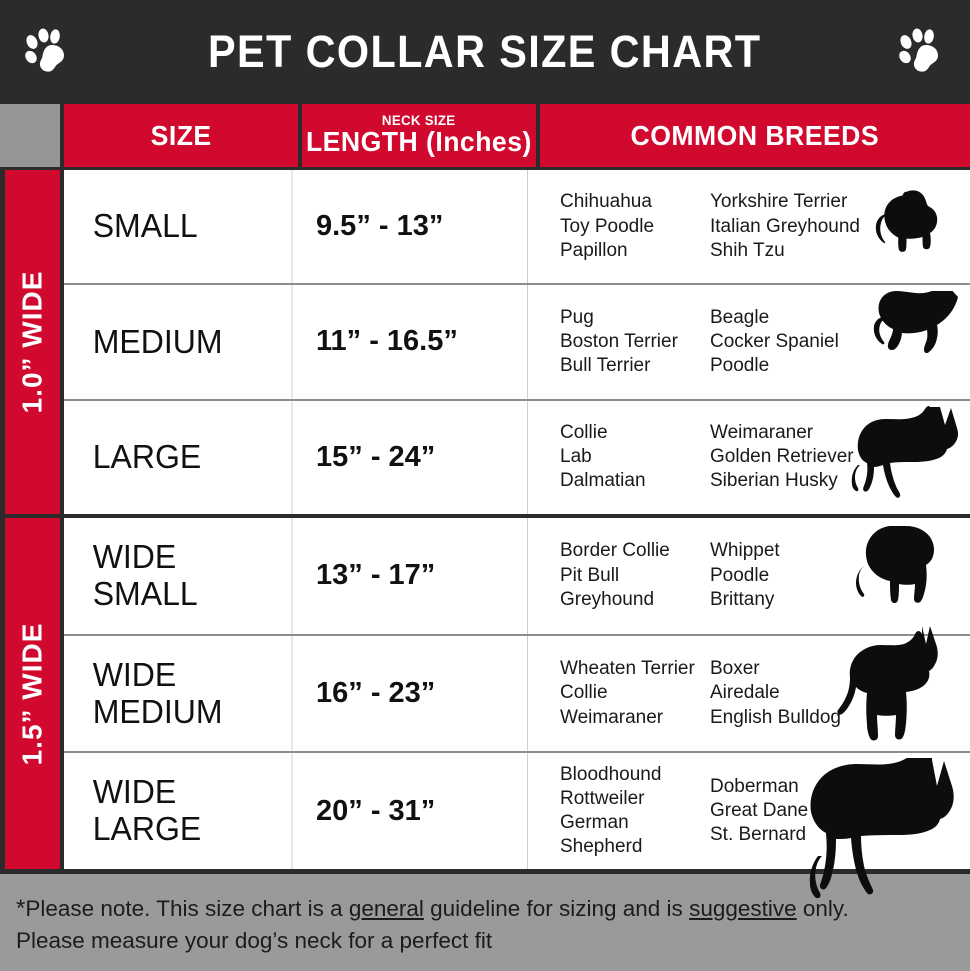 This screenshot has width=970, height=971. What do you see at coordinates (745, 551) in the screenshot?
I see `breed-item: Whippet` at bounding box center [745, 551].